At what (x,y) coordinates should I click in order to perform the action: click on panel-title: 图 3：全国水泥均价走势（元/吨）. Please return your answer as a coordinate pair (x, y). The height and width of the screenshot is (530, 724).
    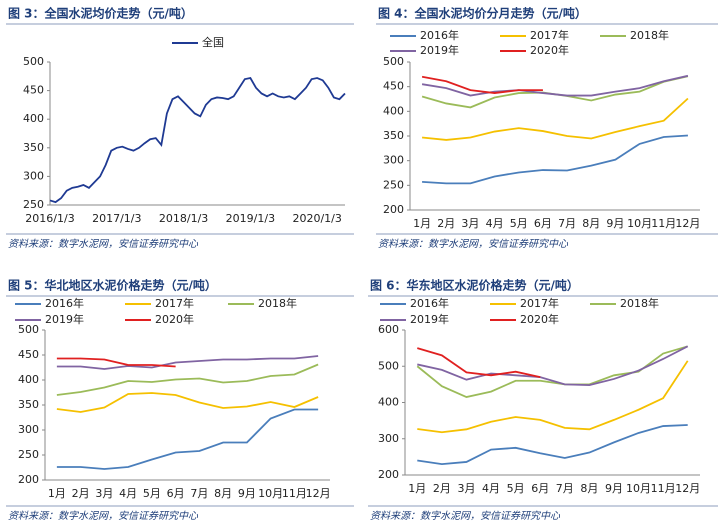
    Looking at the image, I should click on (100, 13).